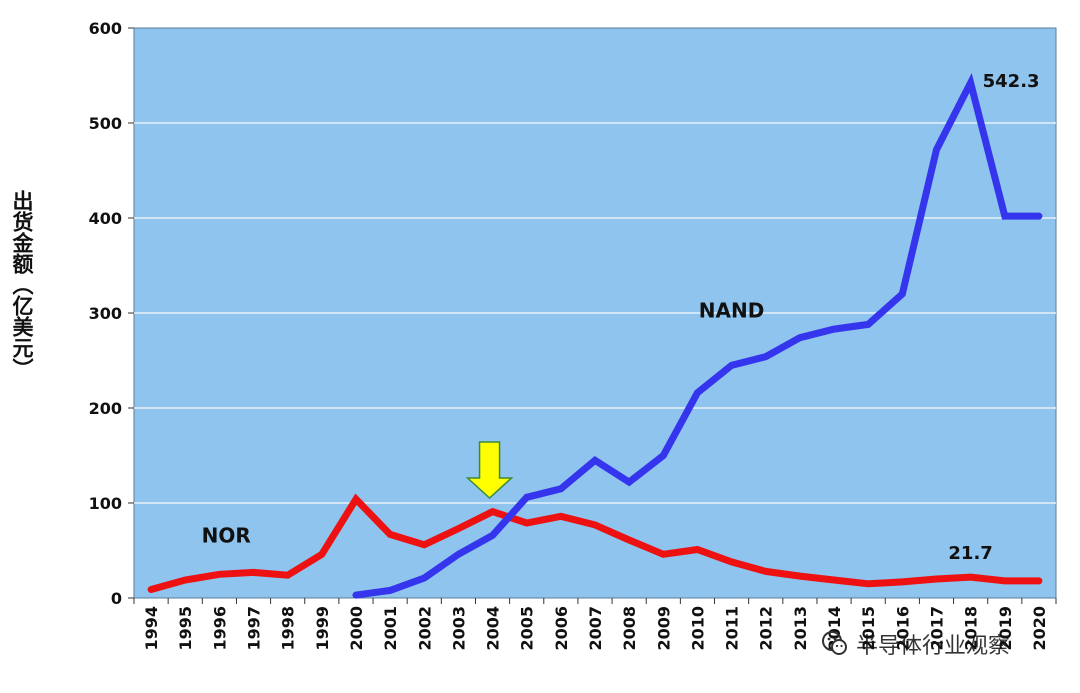 Image resolution: width=1080 pixels, height=693 pixels. I want to click on watermark: 半导体行业观察, so click(915, 644).